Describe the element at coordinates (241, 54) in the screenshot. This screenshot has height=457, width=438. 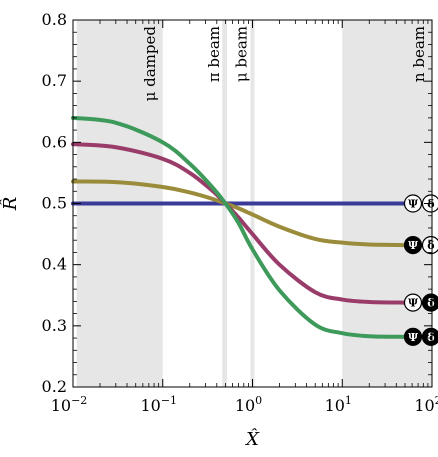
I see `region-label: μ beam` at that location.